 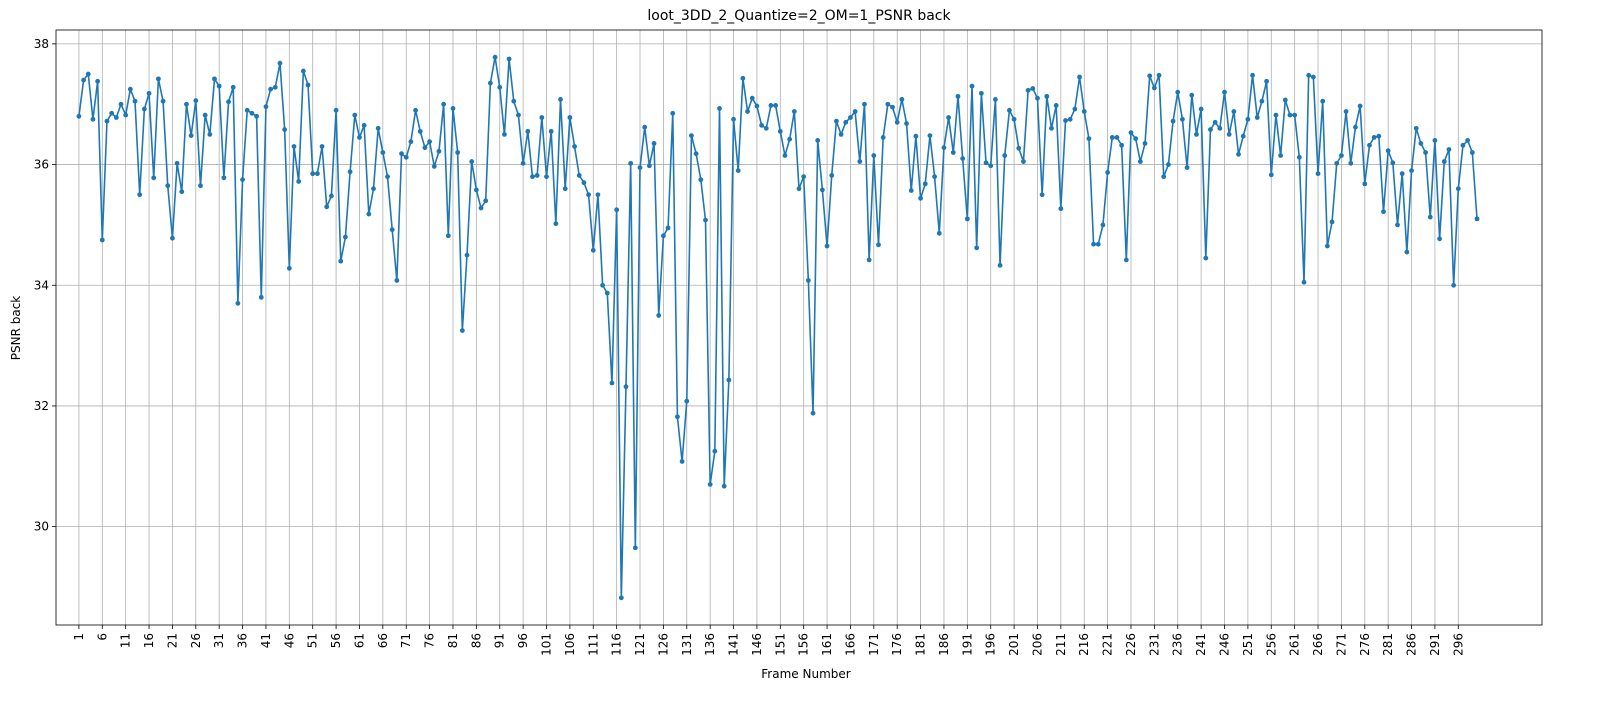 I want to click on y-tick-label: 32, so click(x=41, y=406).